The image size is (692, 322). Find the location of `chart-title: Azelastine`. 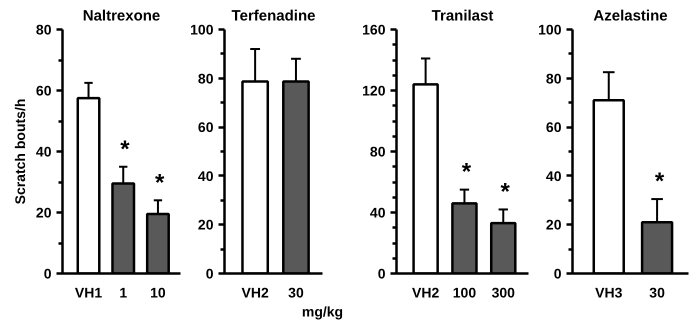

chart-title: Azelastine is located at coordinates (630, 16).